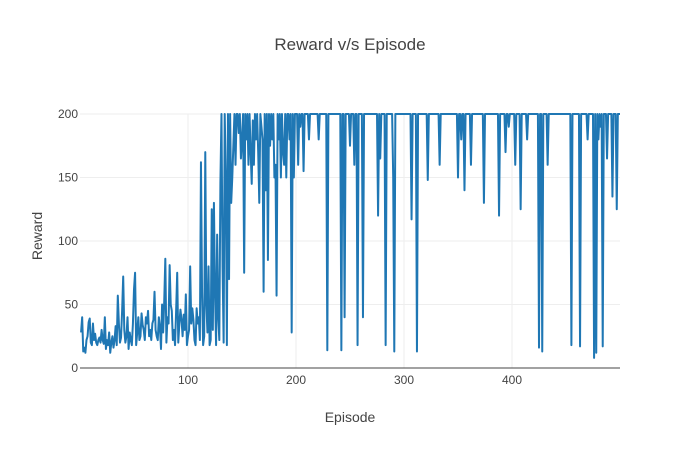 This screenshot has width=700, height=450. What do you see at coordinates (68, 114) in the screenshot?
I see `y-tick-label: 200` at bounding box center [68, 114].